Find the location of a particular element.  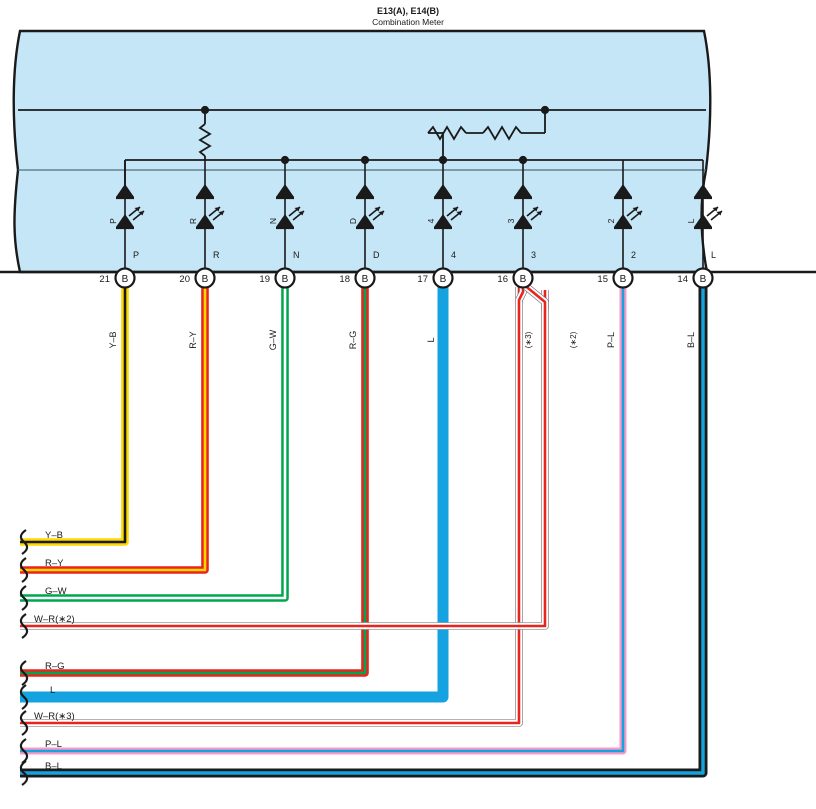

circuit-label: 2 is located at coordinates (633, 255).